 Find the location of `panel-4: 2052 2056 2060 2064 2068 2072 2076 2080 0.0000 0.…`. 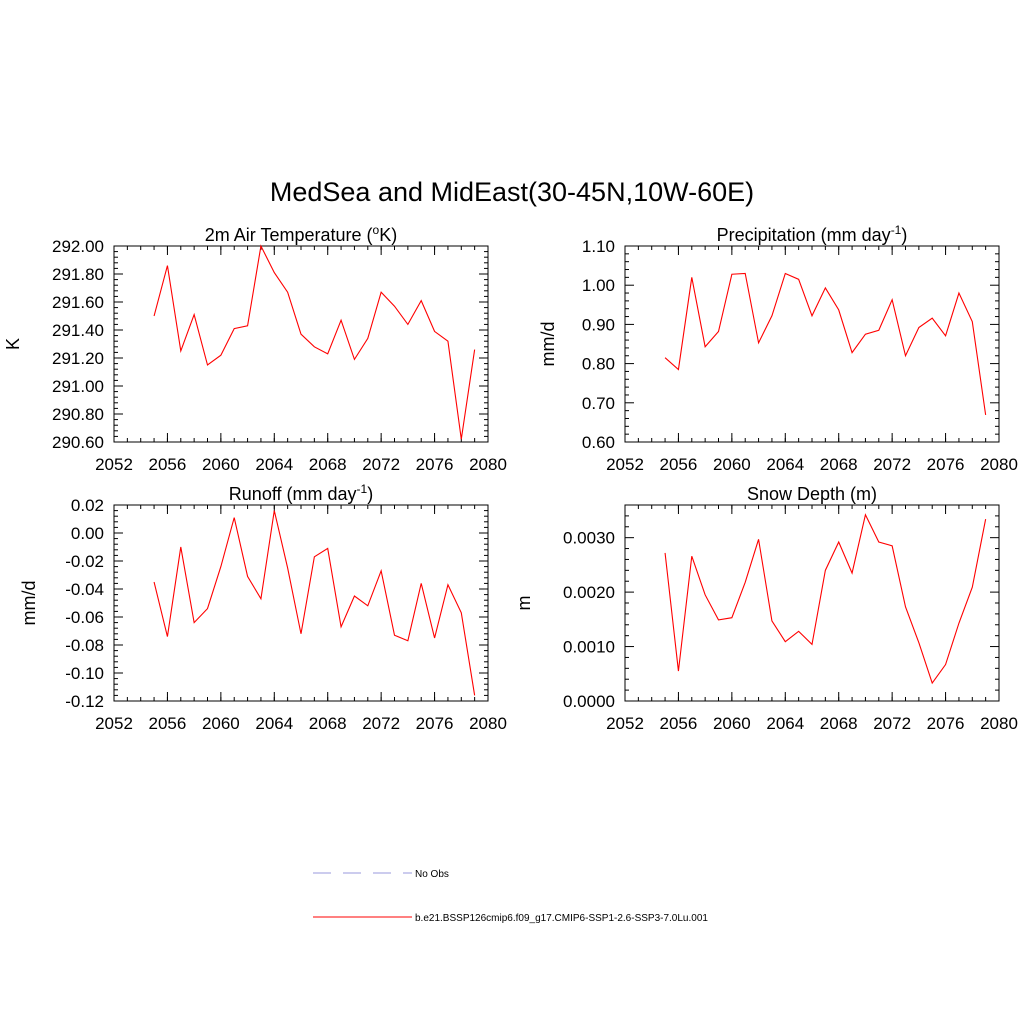

panel-4: 2052 2056 2060 2064 2068 2072 2076 2080 0.0000 0.… is located at coordinates (766, 608).